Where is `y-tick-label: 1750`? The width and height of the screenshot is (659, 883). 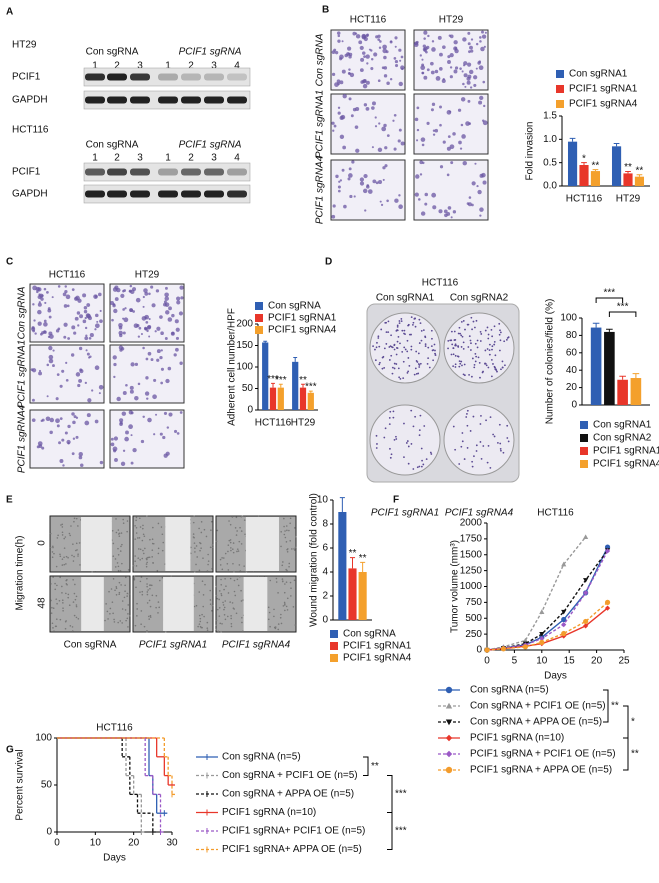 y-tick-label: 1750 is located at coordinates (471, 539).